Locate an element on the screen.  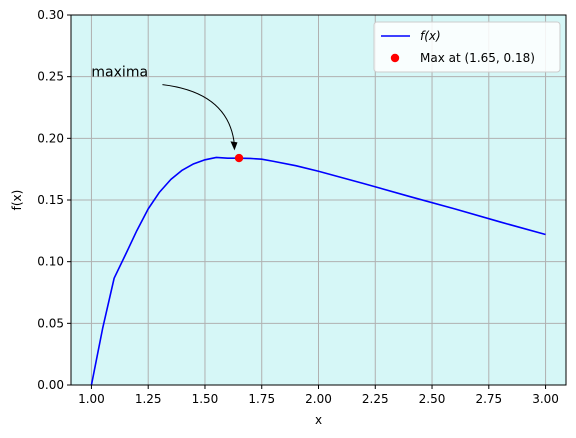
y-axis-label: f(x) is located at coordinates (17, 200).